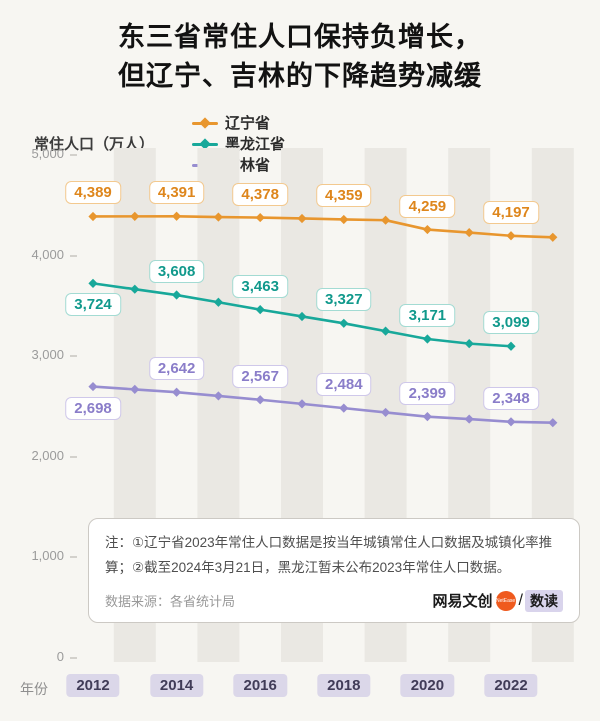 This screenshot has width=600, height=721. I want to click on liaoning-value-label: 4,378, so click(260, 194).